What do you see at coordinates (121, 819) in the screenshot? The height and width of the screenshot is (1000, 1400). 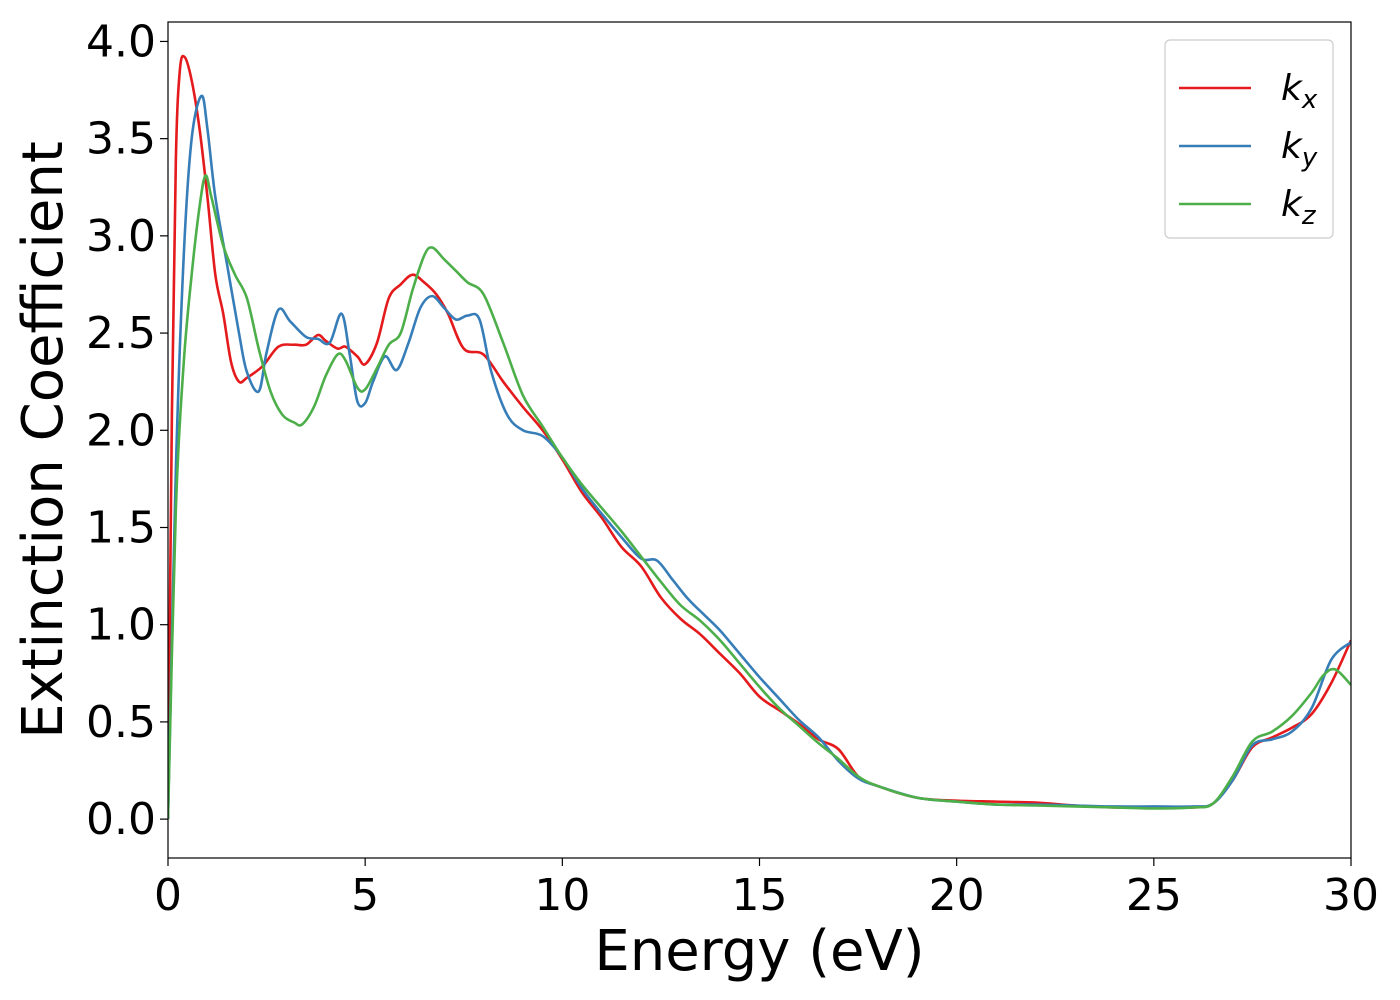 I see `y-tick-label: 0.0` at bounding box center [121, 819].